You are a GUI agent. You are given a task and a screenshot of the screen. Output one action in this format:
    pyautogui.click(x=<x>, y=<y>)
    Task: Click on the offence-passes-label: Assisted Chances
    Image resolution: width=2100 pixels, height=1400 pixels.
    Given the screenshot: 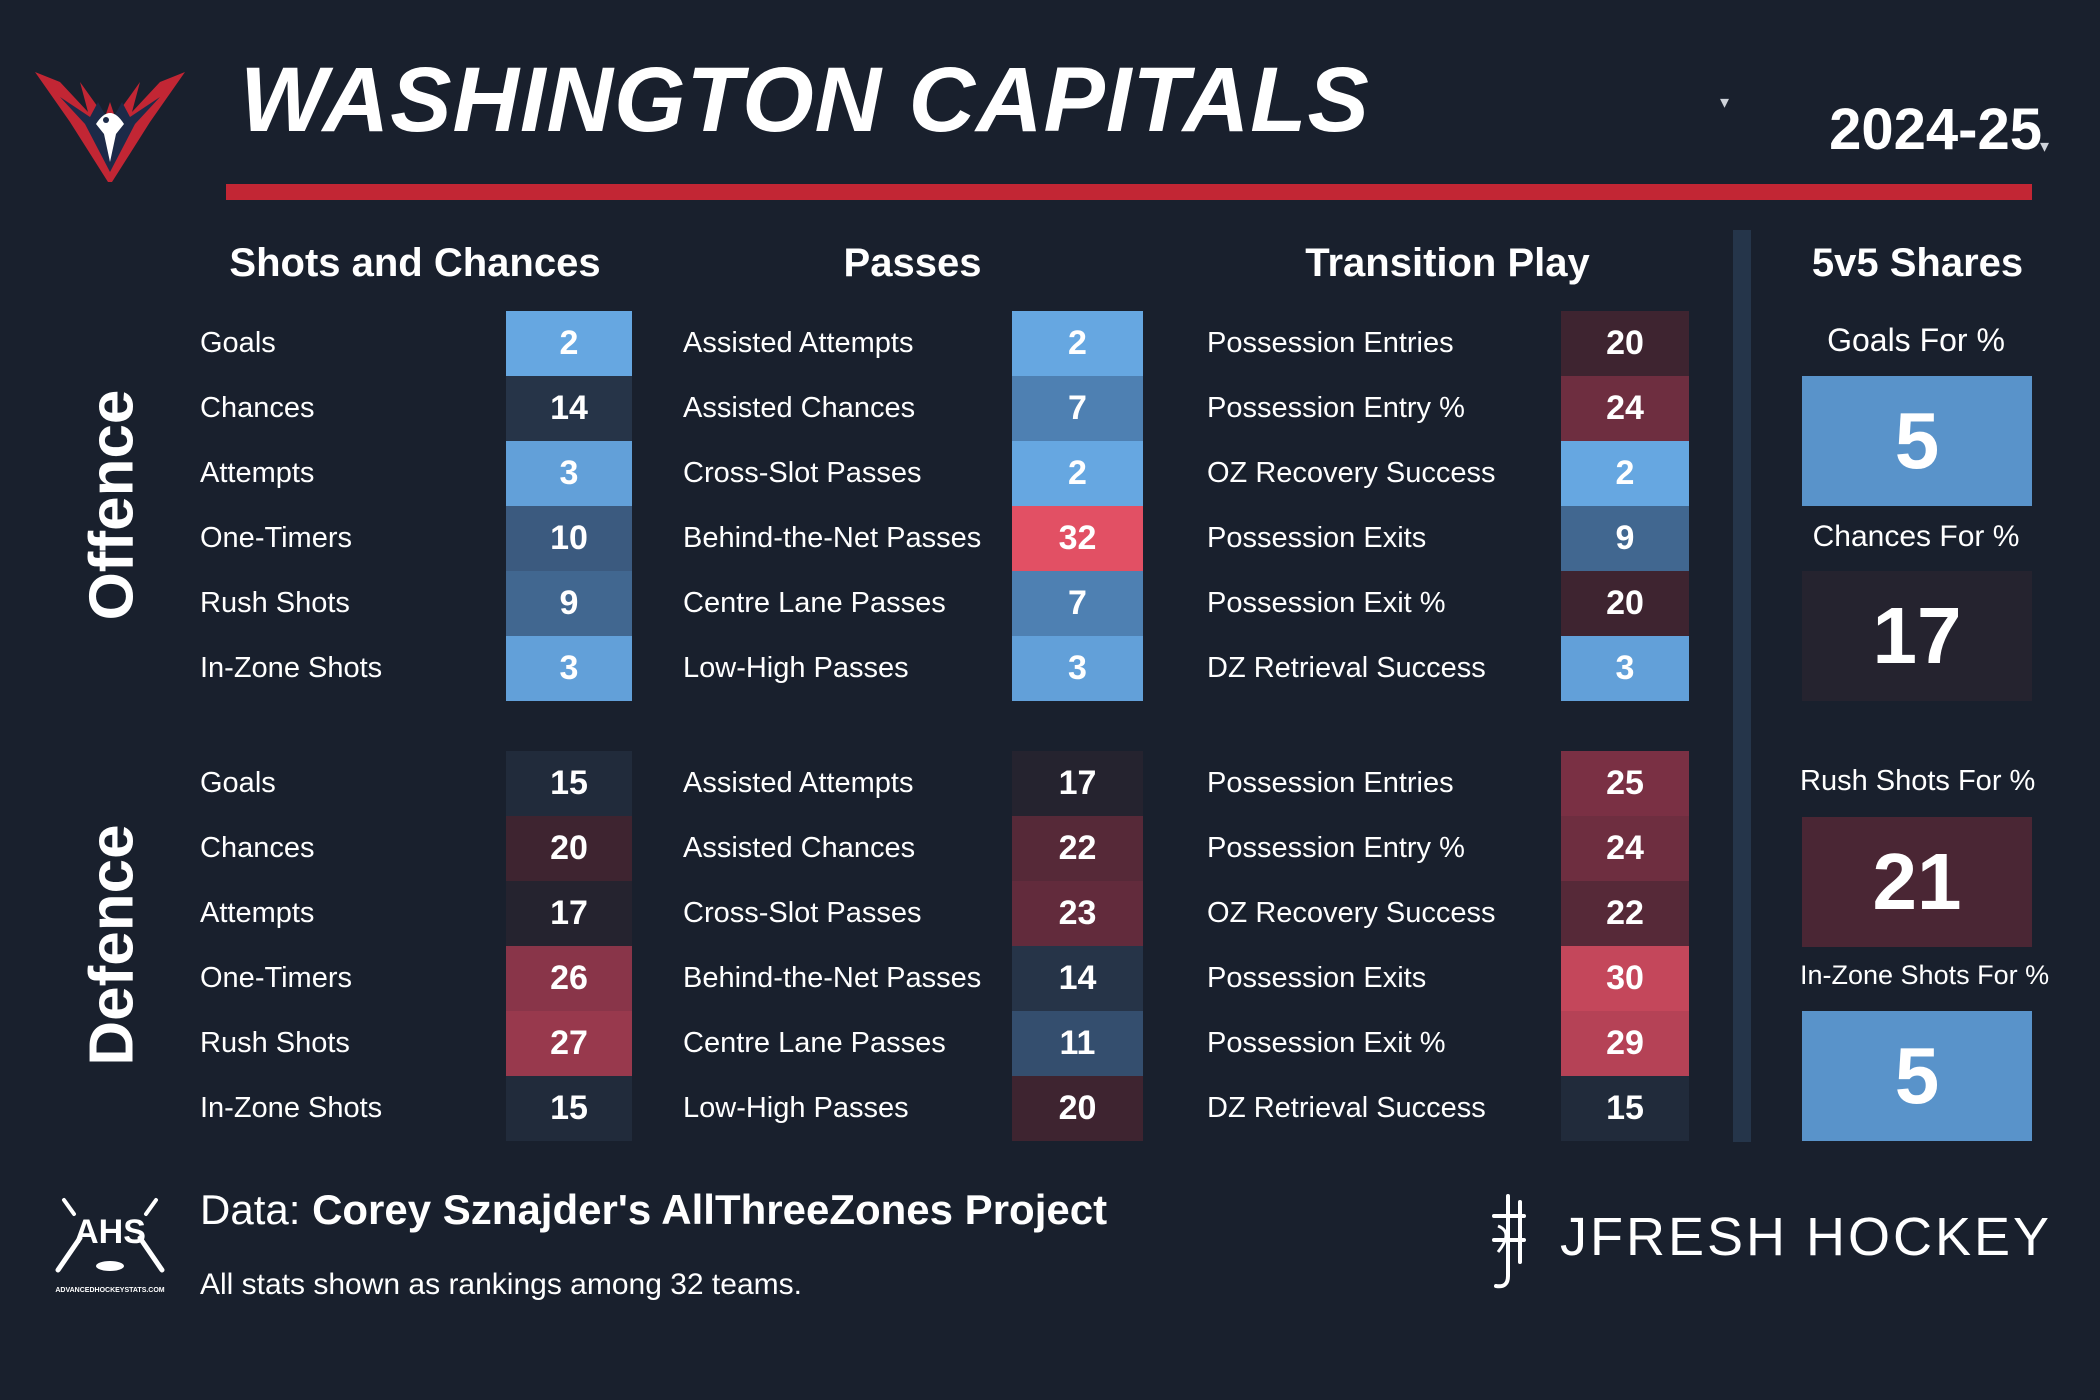 What is the action you would take?
    pyautogui.click(x=799, y=408)
    